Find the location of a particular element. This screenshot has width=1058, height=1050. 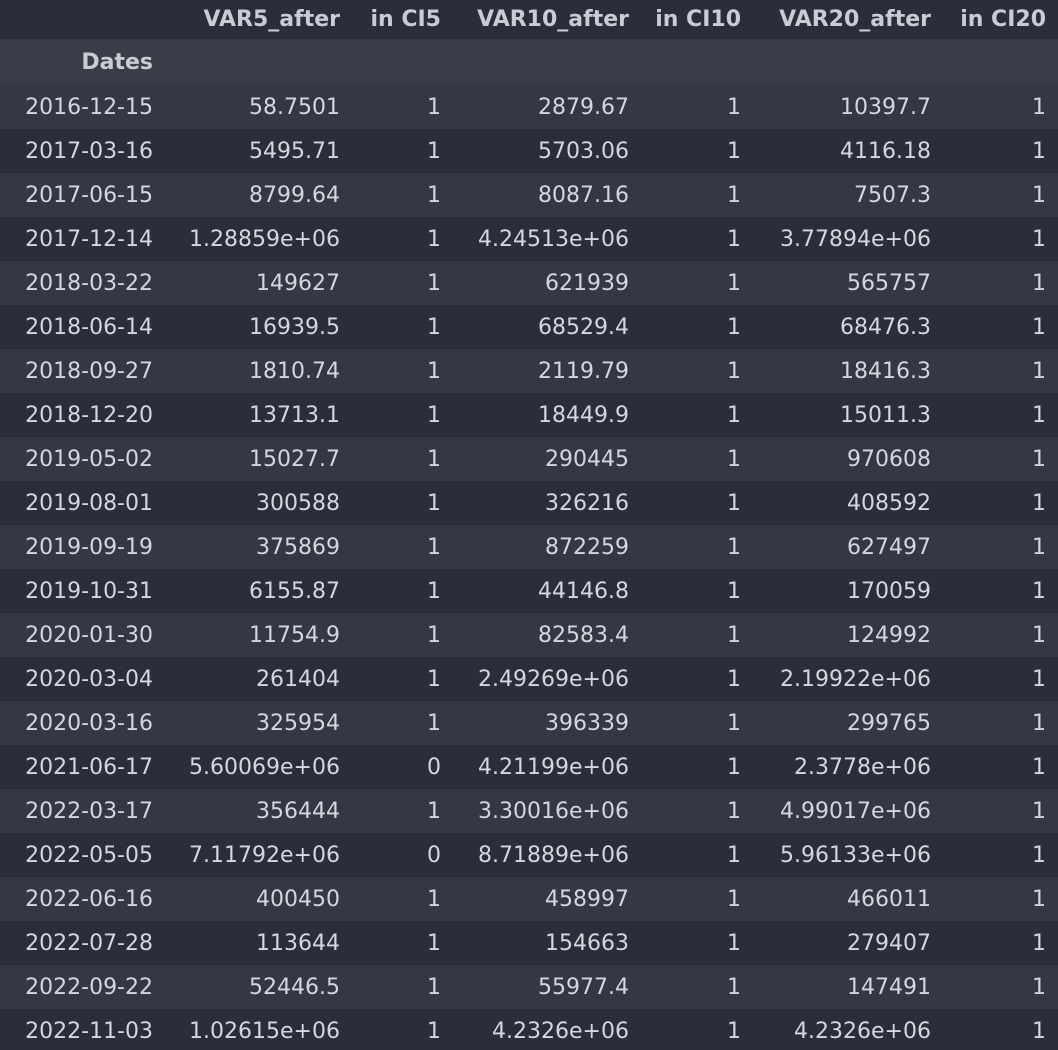

row-index-date: 2022-11-03 is located at coordinates (89, 1031).